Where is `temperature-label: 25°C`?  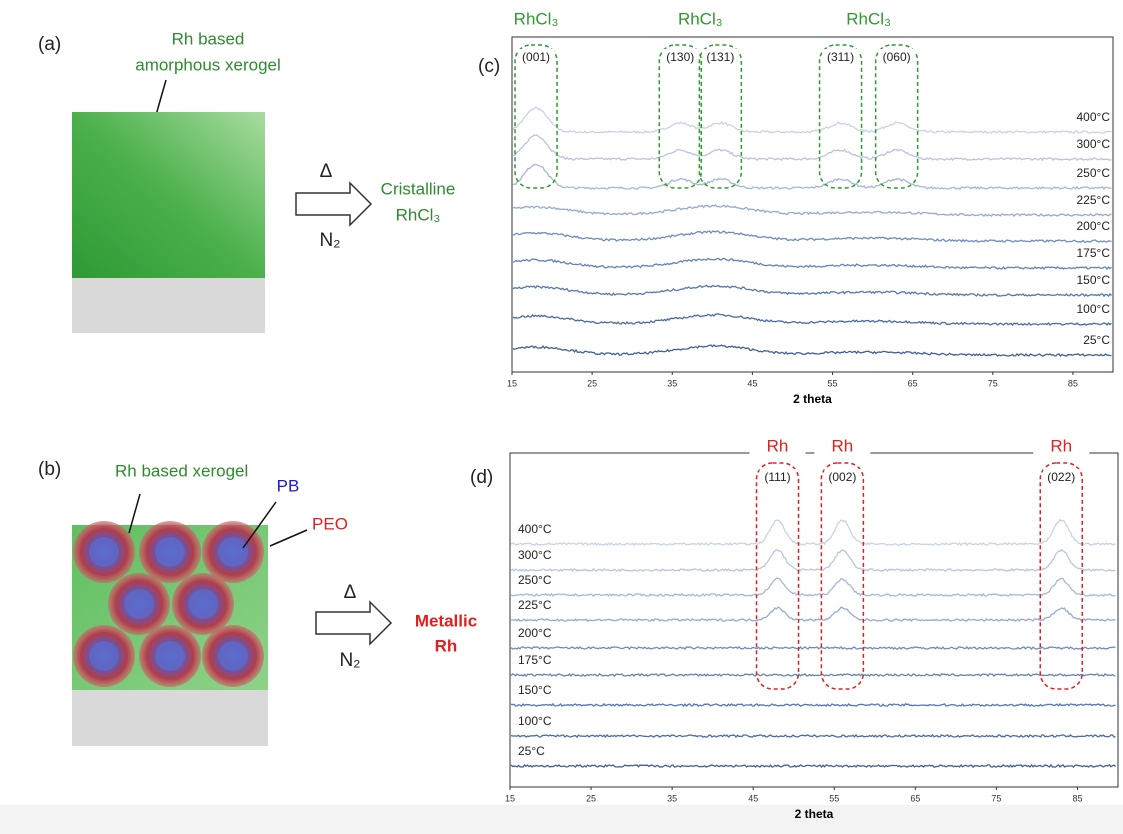 temperature-label: 25°C is located at coordinates (1096, 340).